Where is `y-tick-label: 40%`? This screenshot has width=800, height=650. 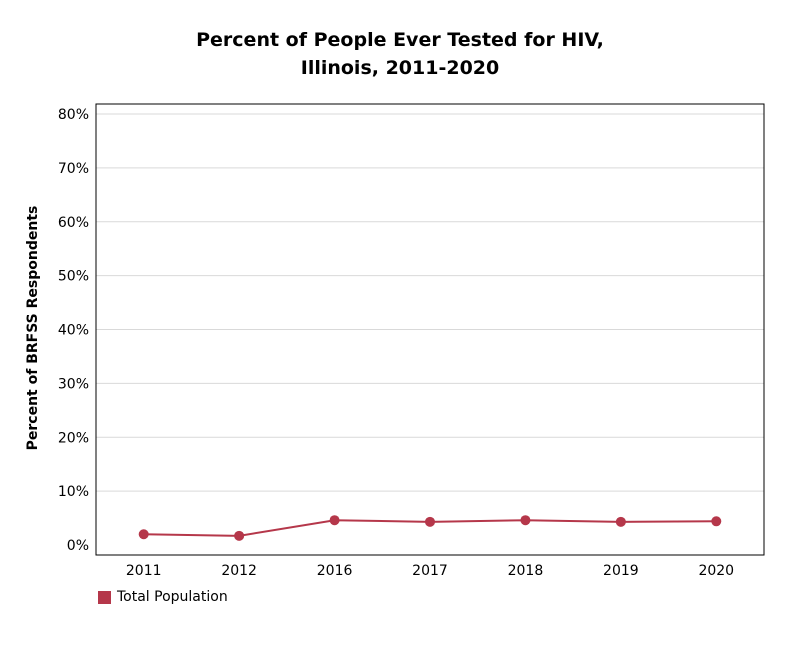
y-tick-label: 40% is located at coordinates (73, 331).